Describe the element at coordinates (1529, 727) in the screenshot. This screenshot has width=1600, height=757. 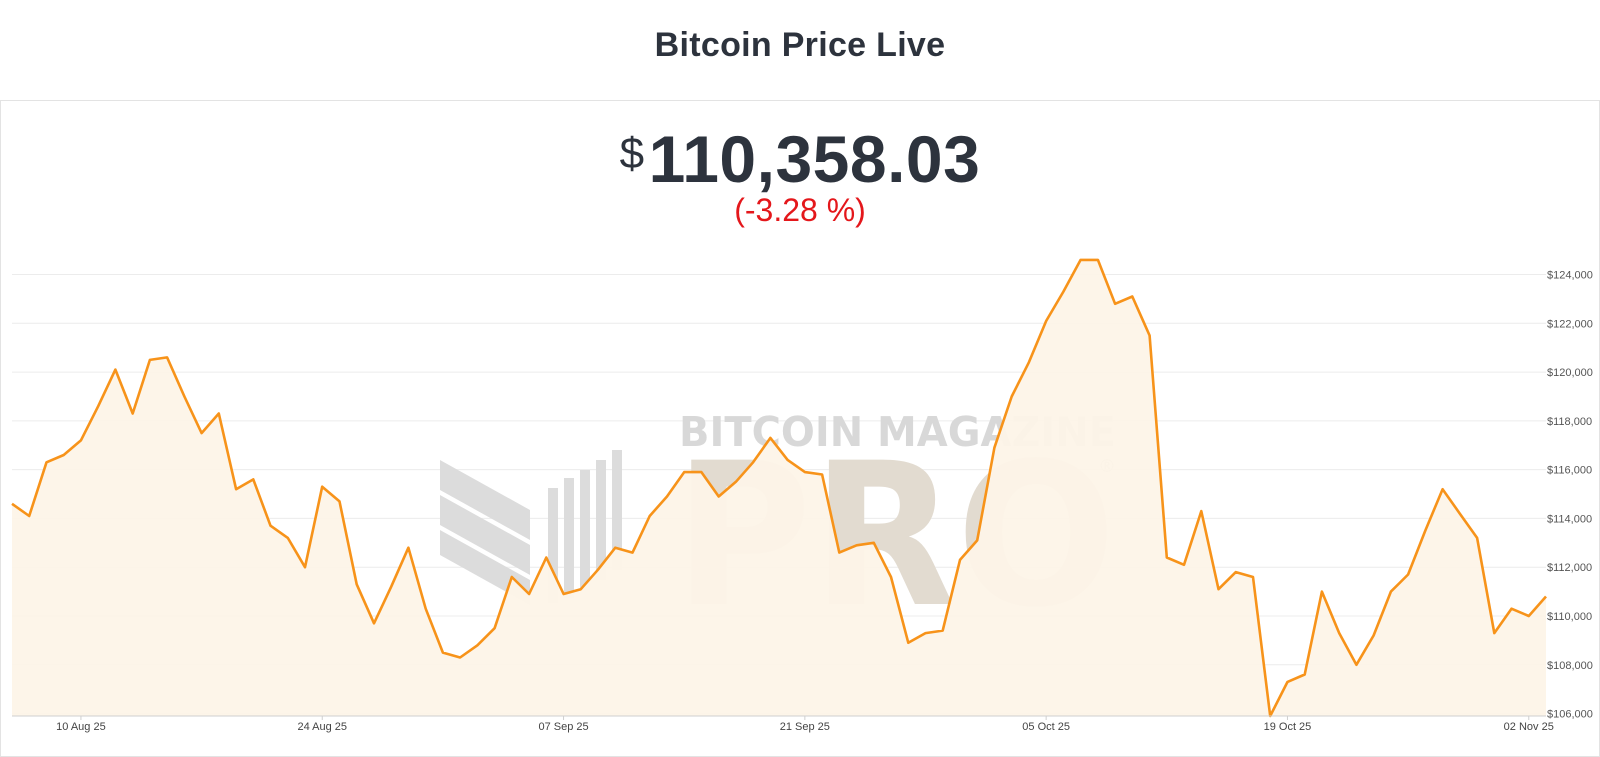
I see `x-tick-label: 02 Nov 25` at that location.